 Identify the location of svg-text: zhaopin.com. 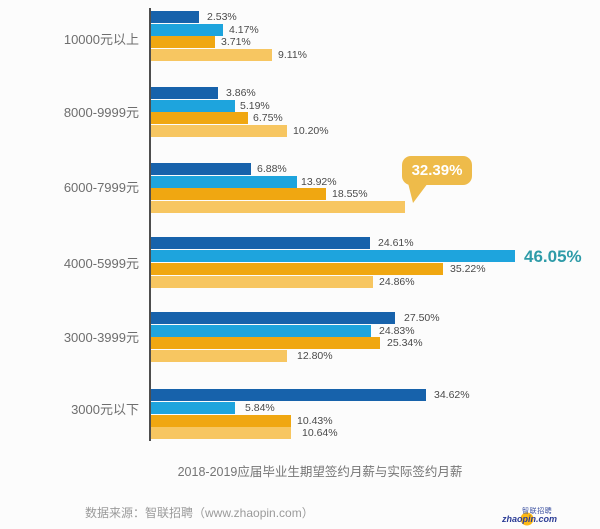
(529, 519).